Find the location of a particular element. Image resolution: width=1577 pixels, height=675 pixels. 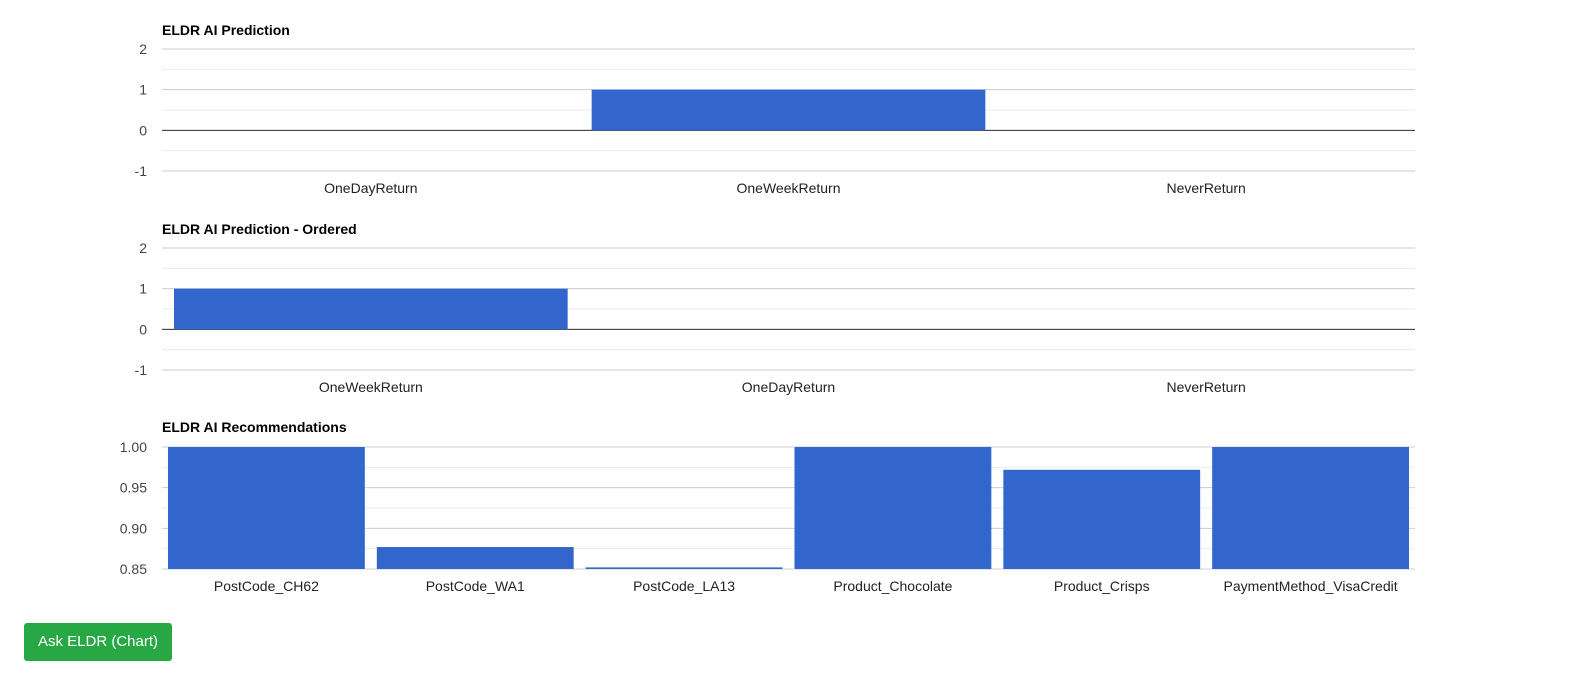

chart-1-category-label: OneDayReturn is located at coordinates (788, 387).